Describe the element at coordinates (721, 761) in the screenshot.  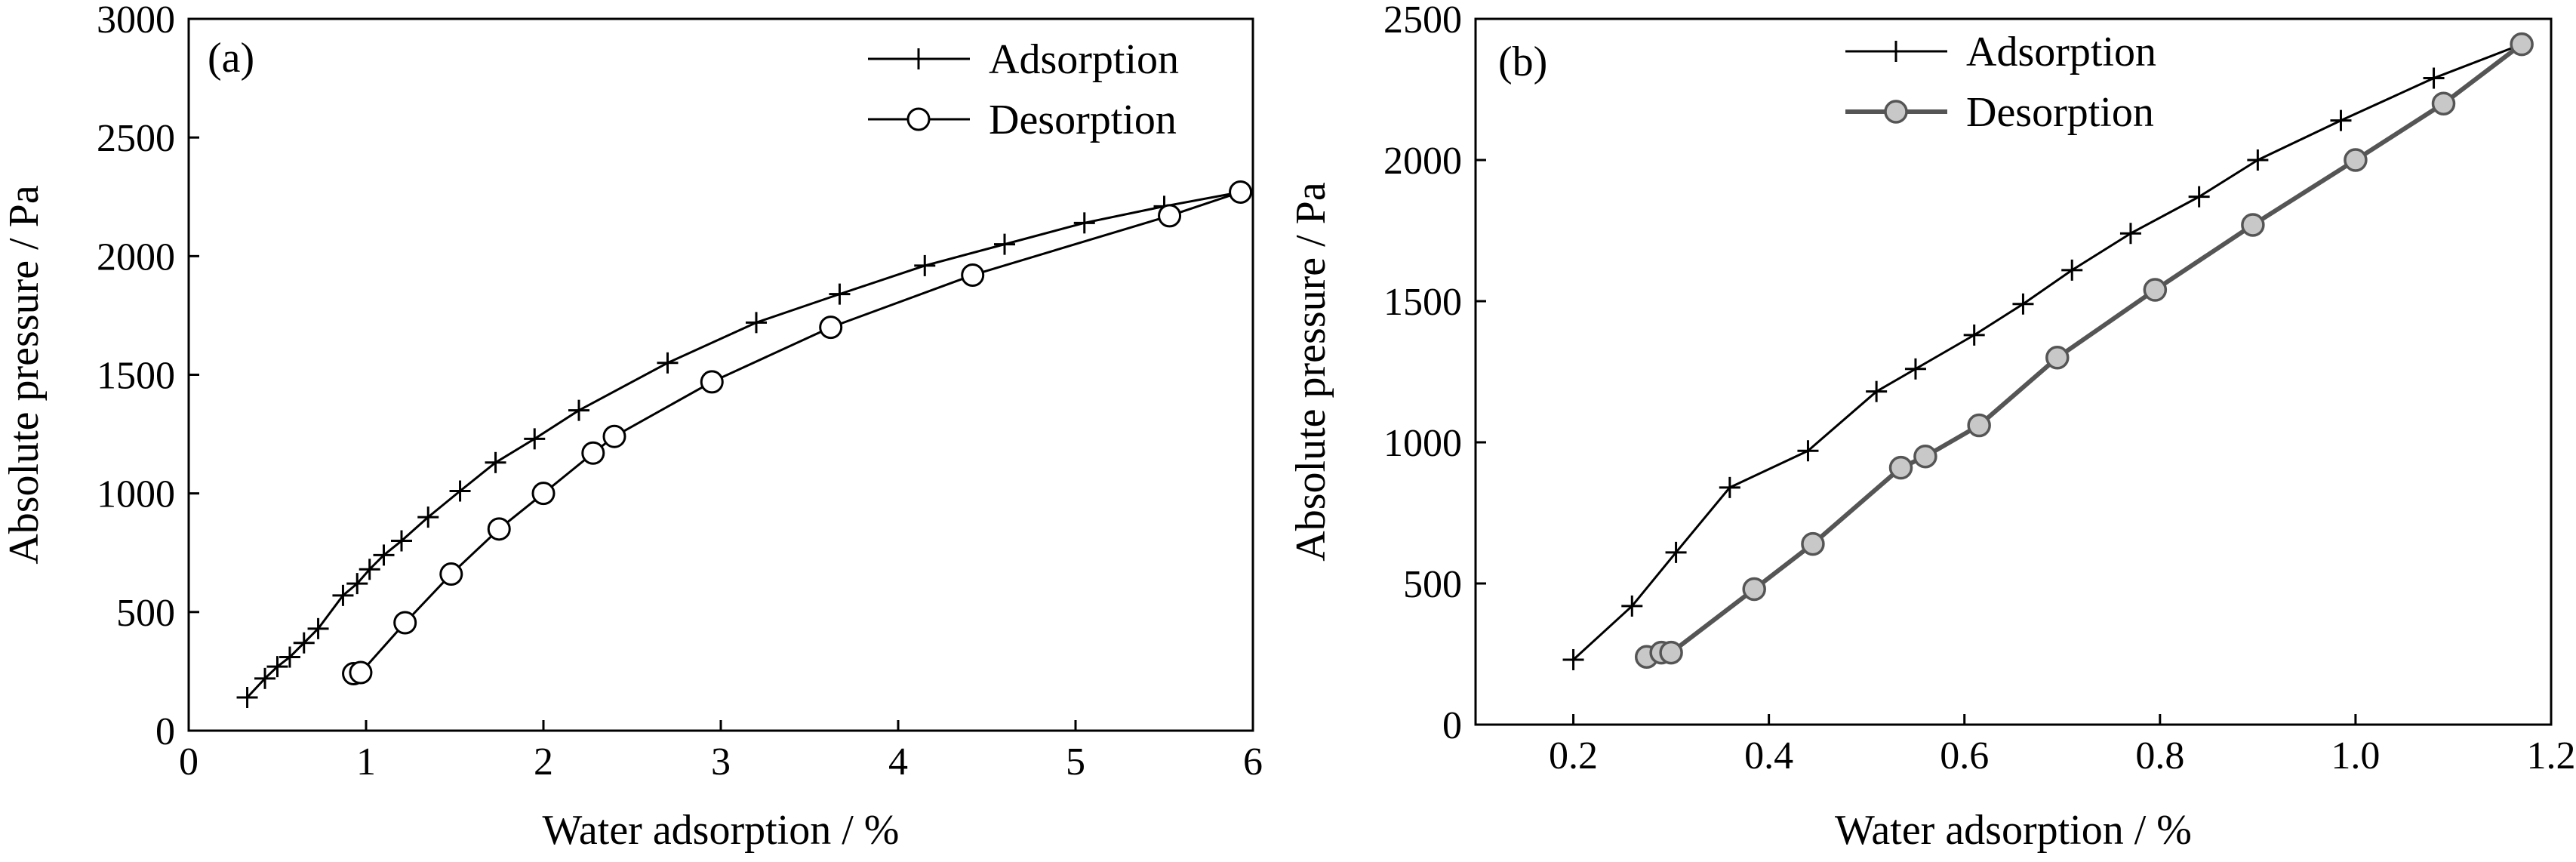
I see `x-tick-label: 3` at that location.